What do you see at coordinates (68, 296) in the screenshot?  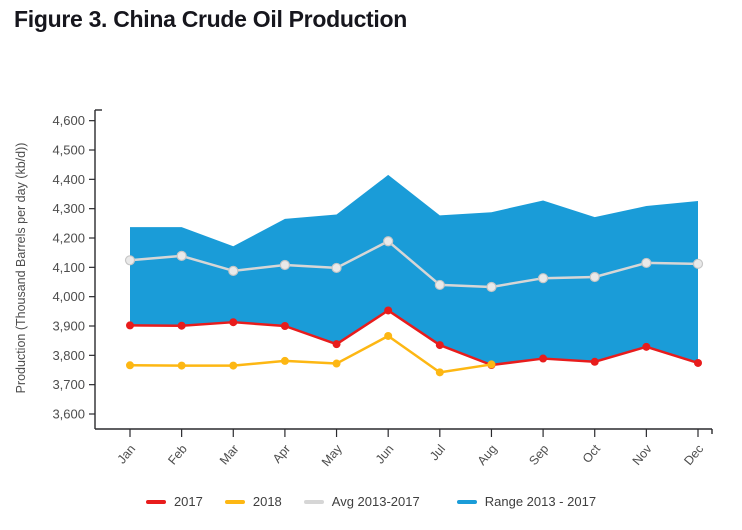 I see `y-tick-label: 4,000` at bounding box center [68, 296].